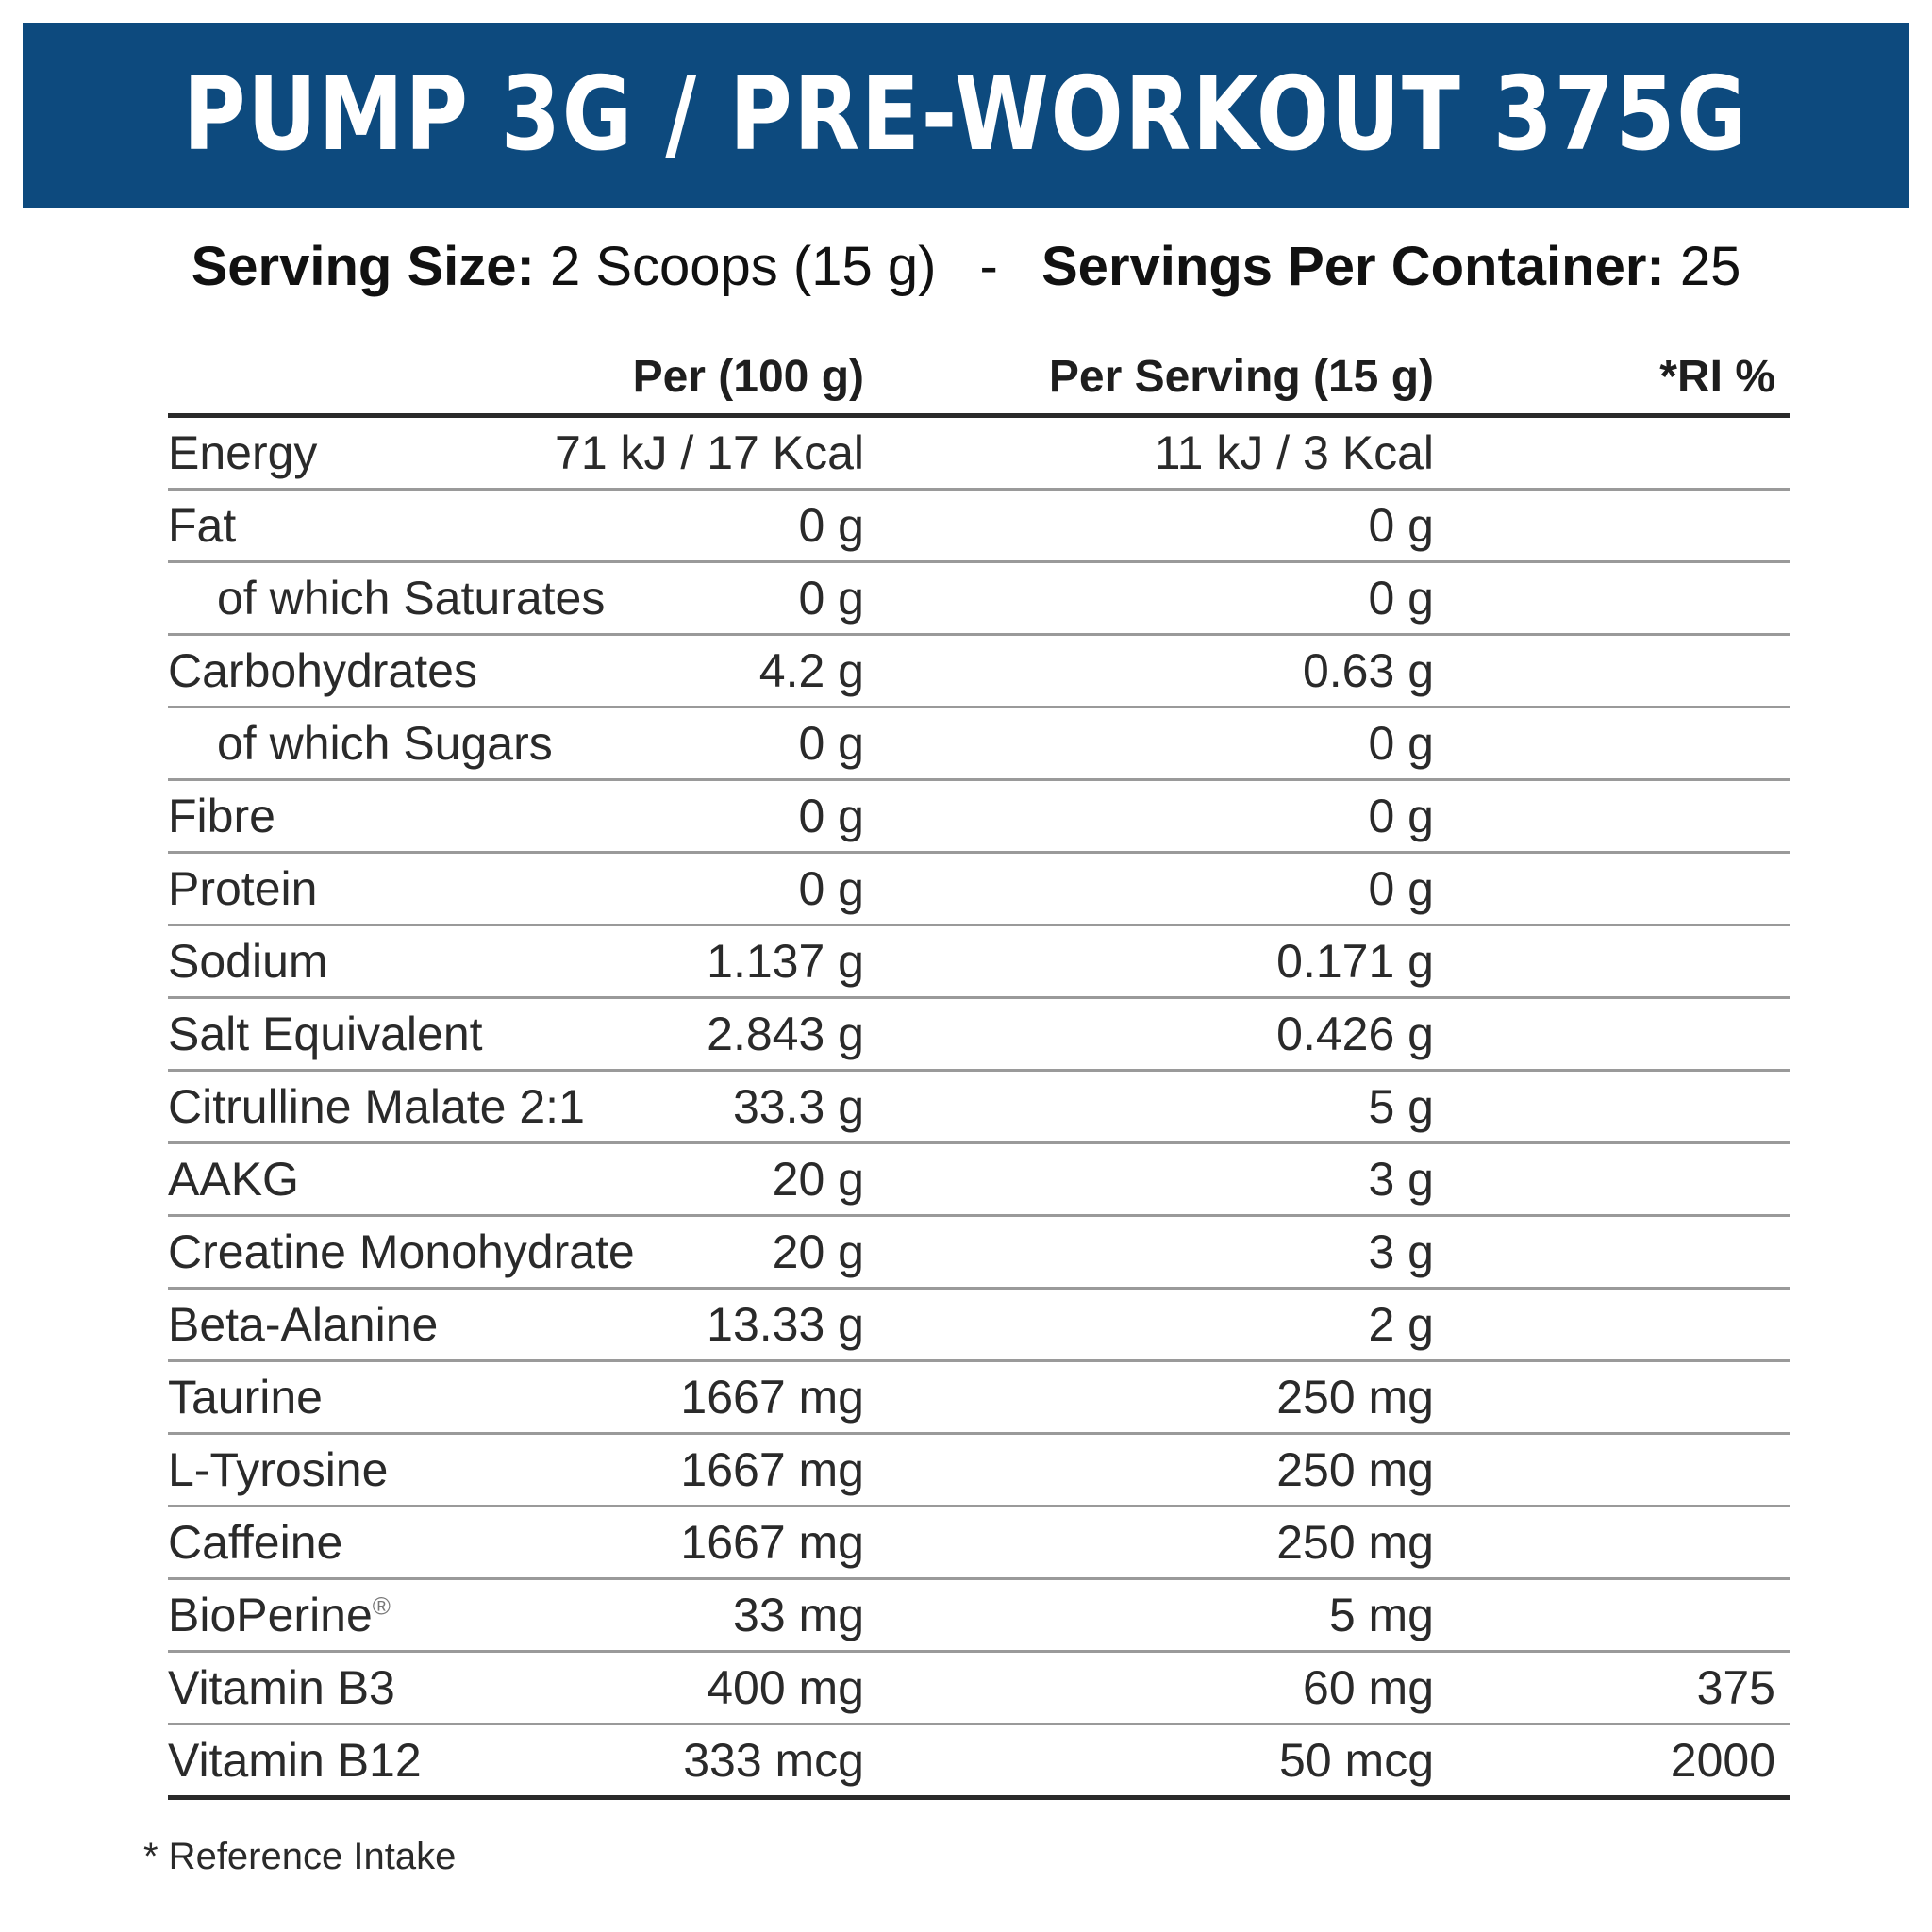  What do you see at coordinates (248, 962) in the screenshot?
I see `row-label: Sodium` at bounding box center [248, 962].